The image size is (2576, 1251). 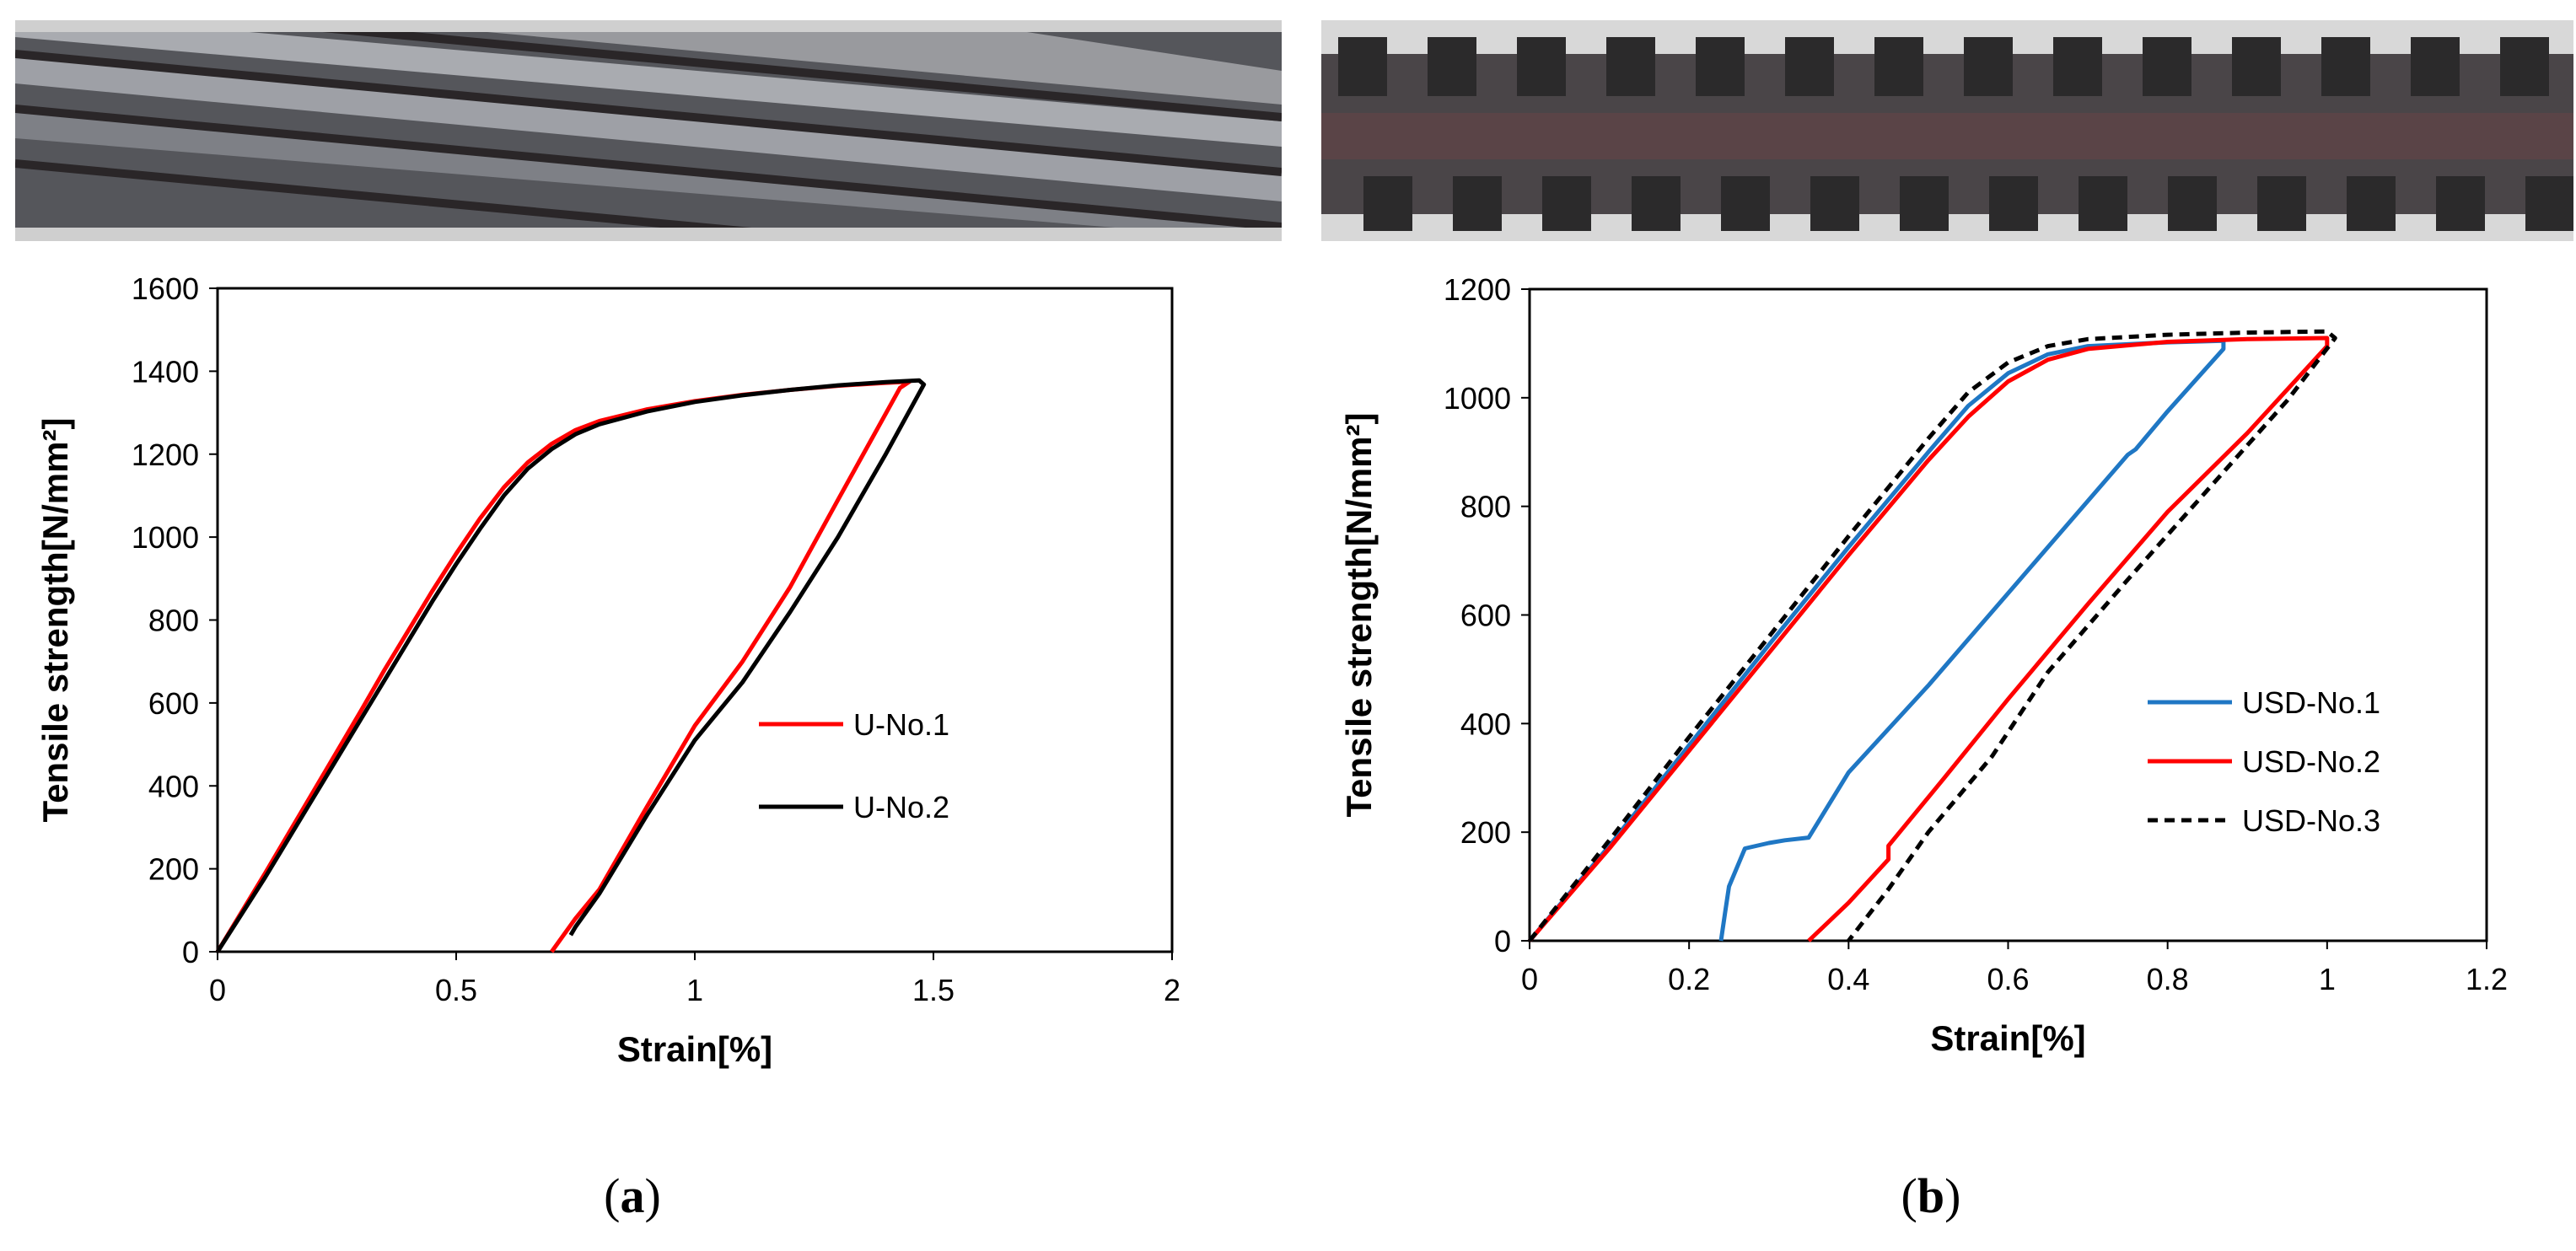 What do you see at coordinates (166, 372) in the screenshot?
I see `y-tick-label: 1400` at bounding box center [166, 372].